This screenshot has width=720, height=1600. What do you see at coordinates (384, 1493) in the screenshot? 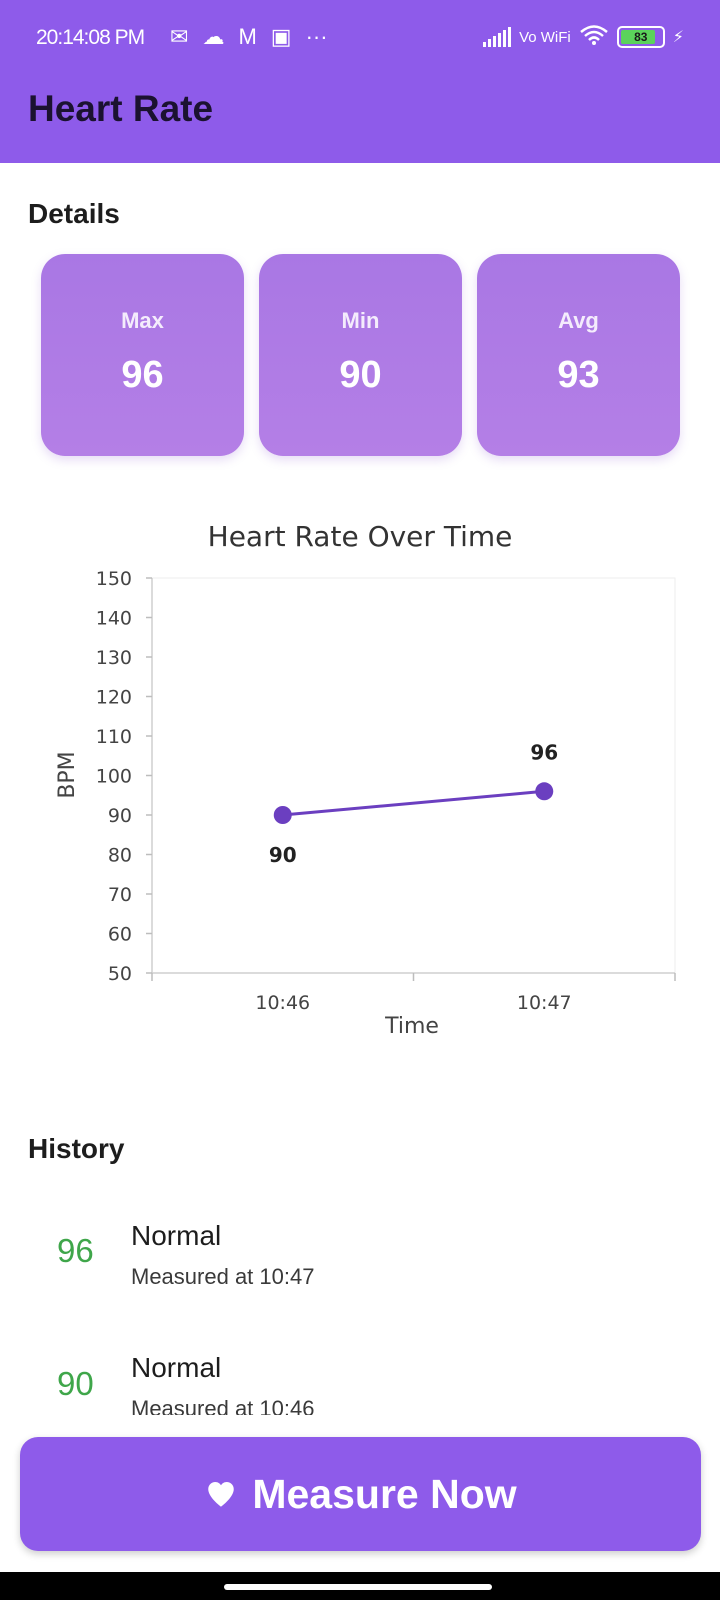
I see `measure-now-label: Measure Now` at bounding box center [384, 1493].